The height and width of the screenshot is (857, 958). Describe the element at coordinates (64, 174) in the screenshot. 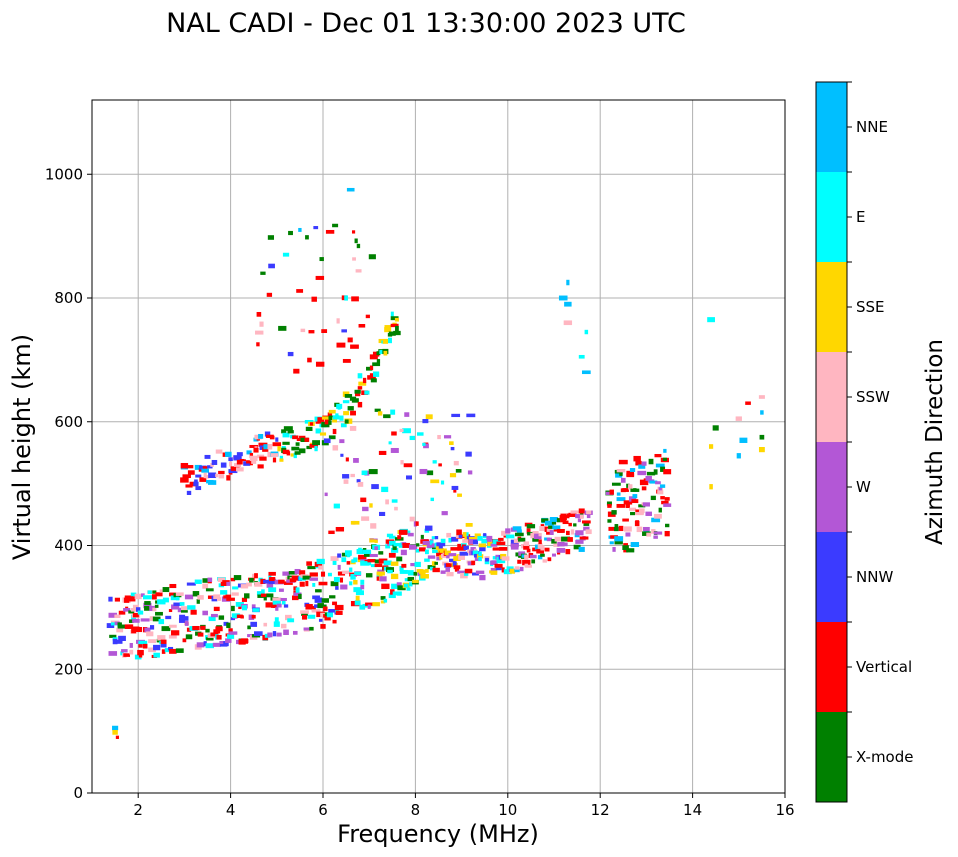

I see `y-tick-label: 1000` at that location.